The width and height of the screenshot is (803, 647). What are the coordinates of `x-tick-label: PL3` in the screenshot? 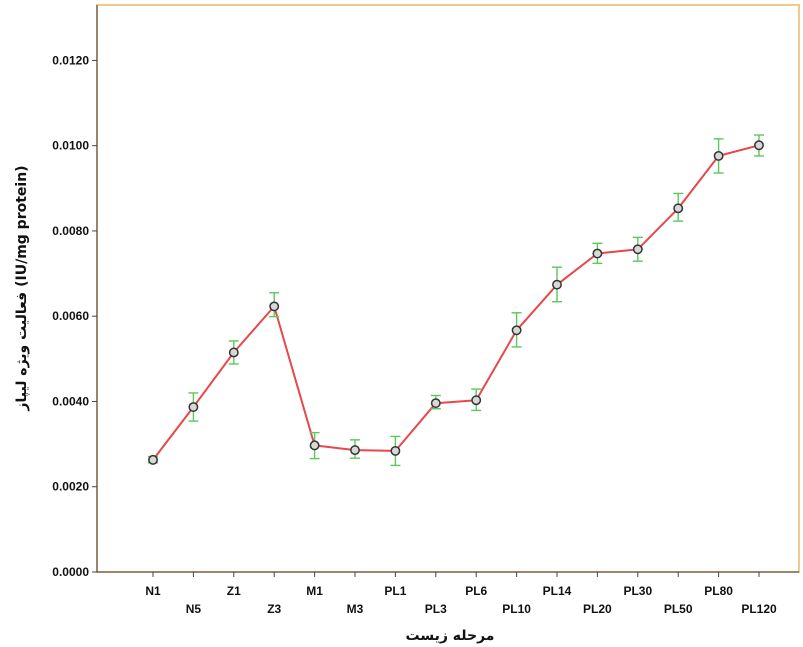 It's located at (436, 609).